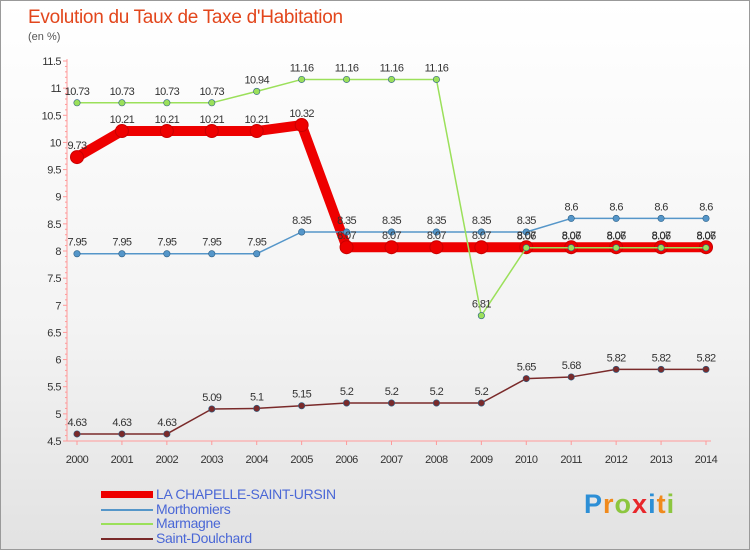  Describe the element at coordinates (346, 460) in the screenshot. I see `x-tick-label: 2006` at that location.